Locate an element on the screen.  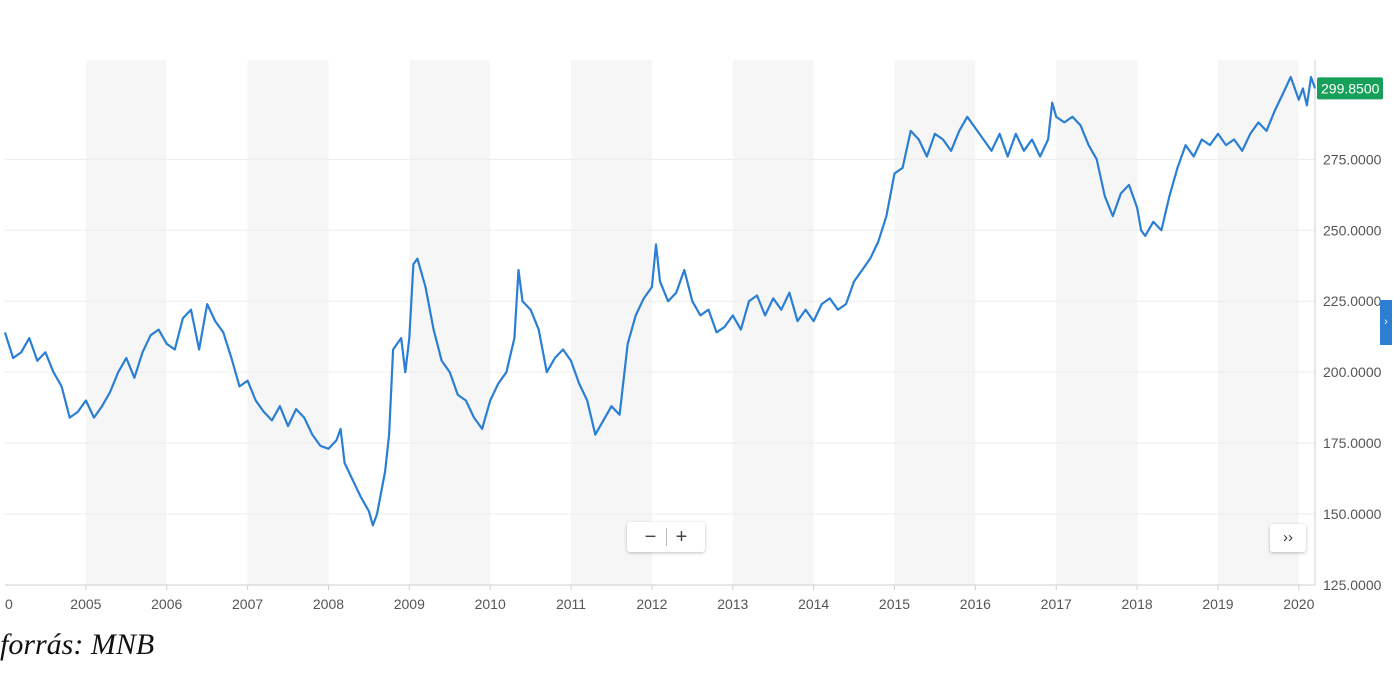
x-tick-label: 2010 is located at coordinates (490, 604).